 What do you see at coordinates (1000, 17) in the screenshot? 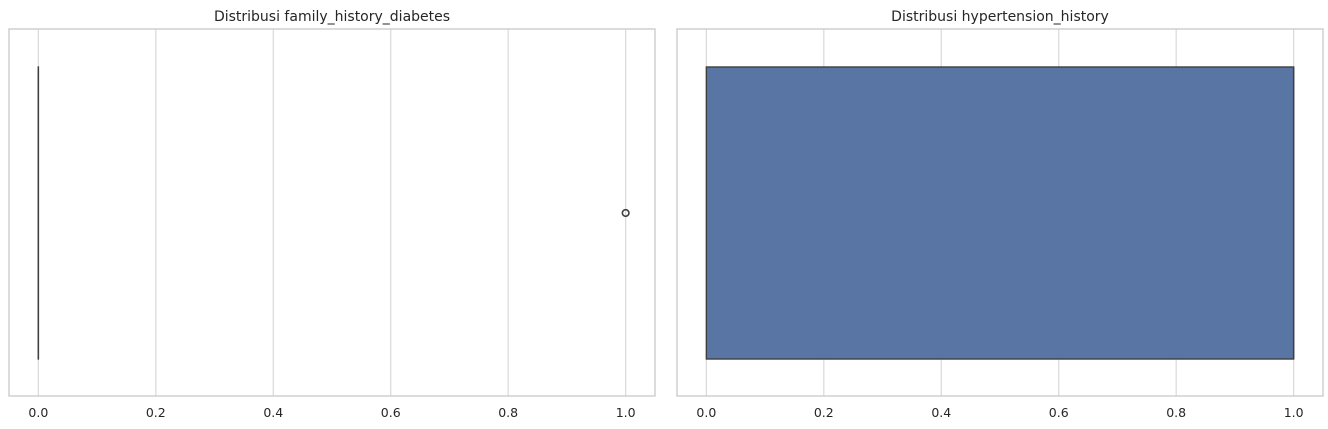
I see `chart-title: Distribusi hypertension_history` at bounding box center [1000, 17].